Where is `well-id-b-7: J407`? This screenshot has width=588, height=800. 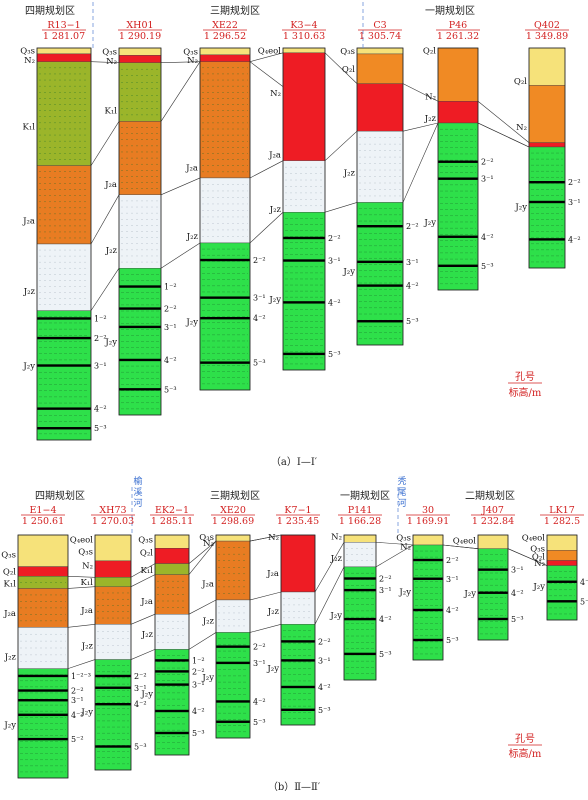 well-id-b-7: J407 is located at coordinates (492, 510).